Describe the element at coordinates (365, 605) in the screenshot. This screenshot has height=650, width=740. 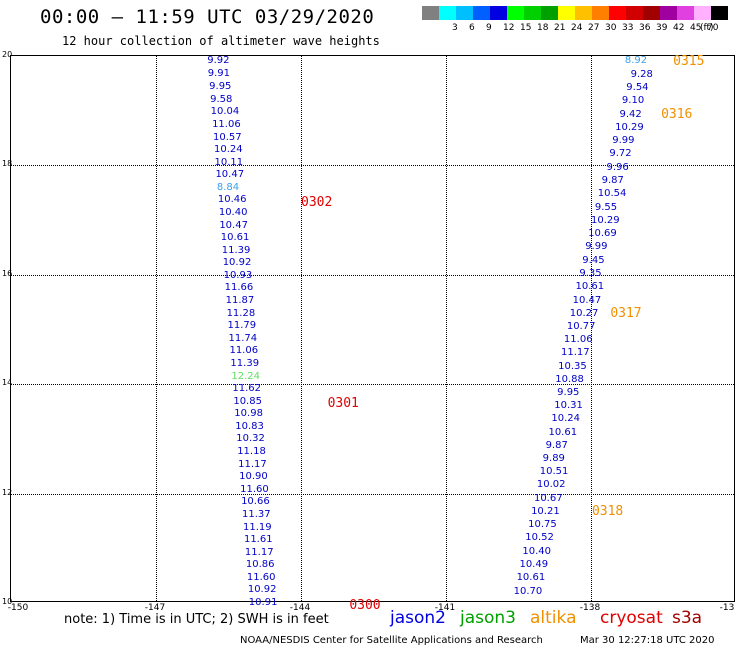
I see `pass-time-label: 0300` at that location.